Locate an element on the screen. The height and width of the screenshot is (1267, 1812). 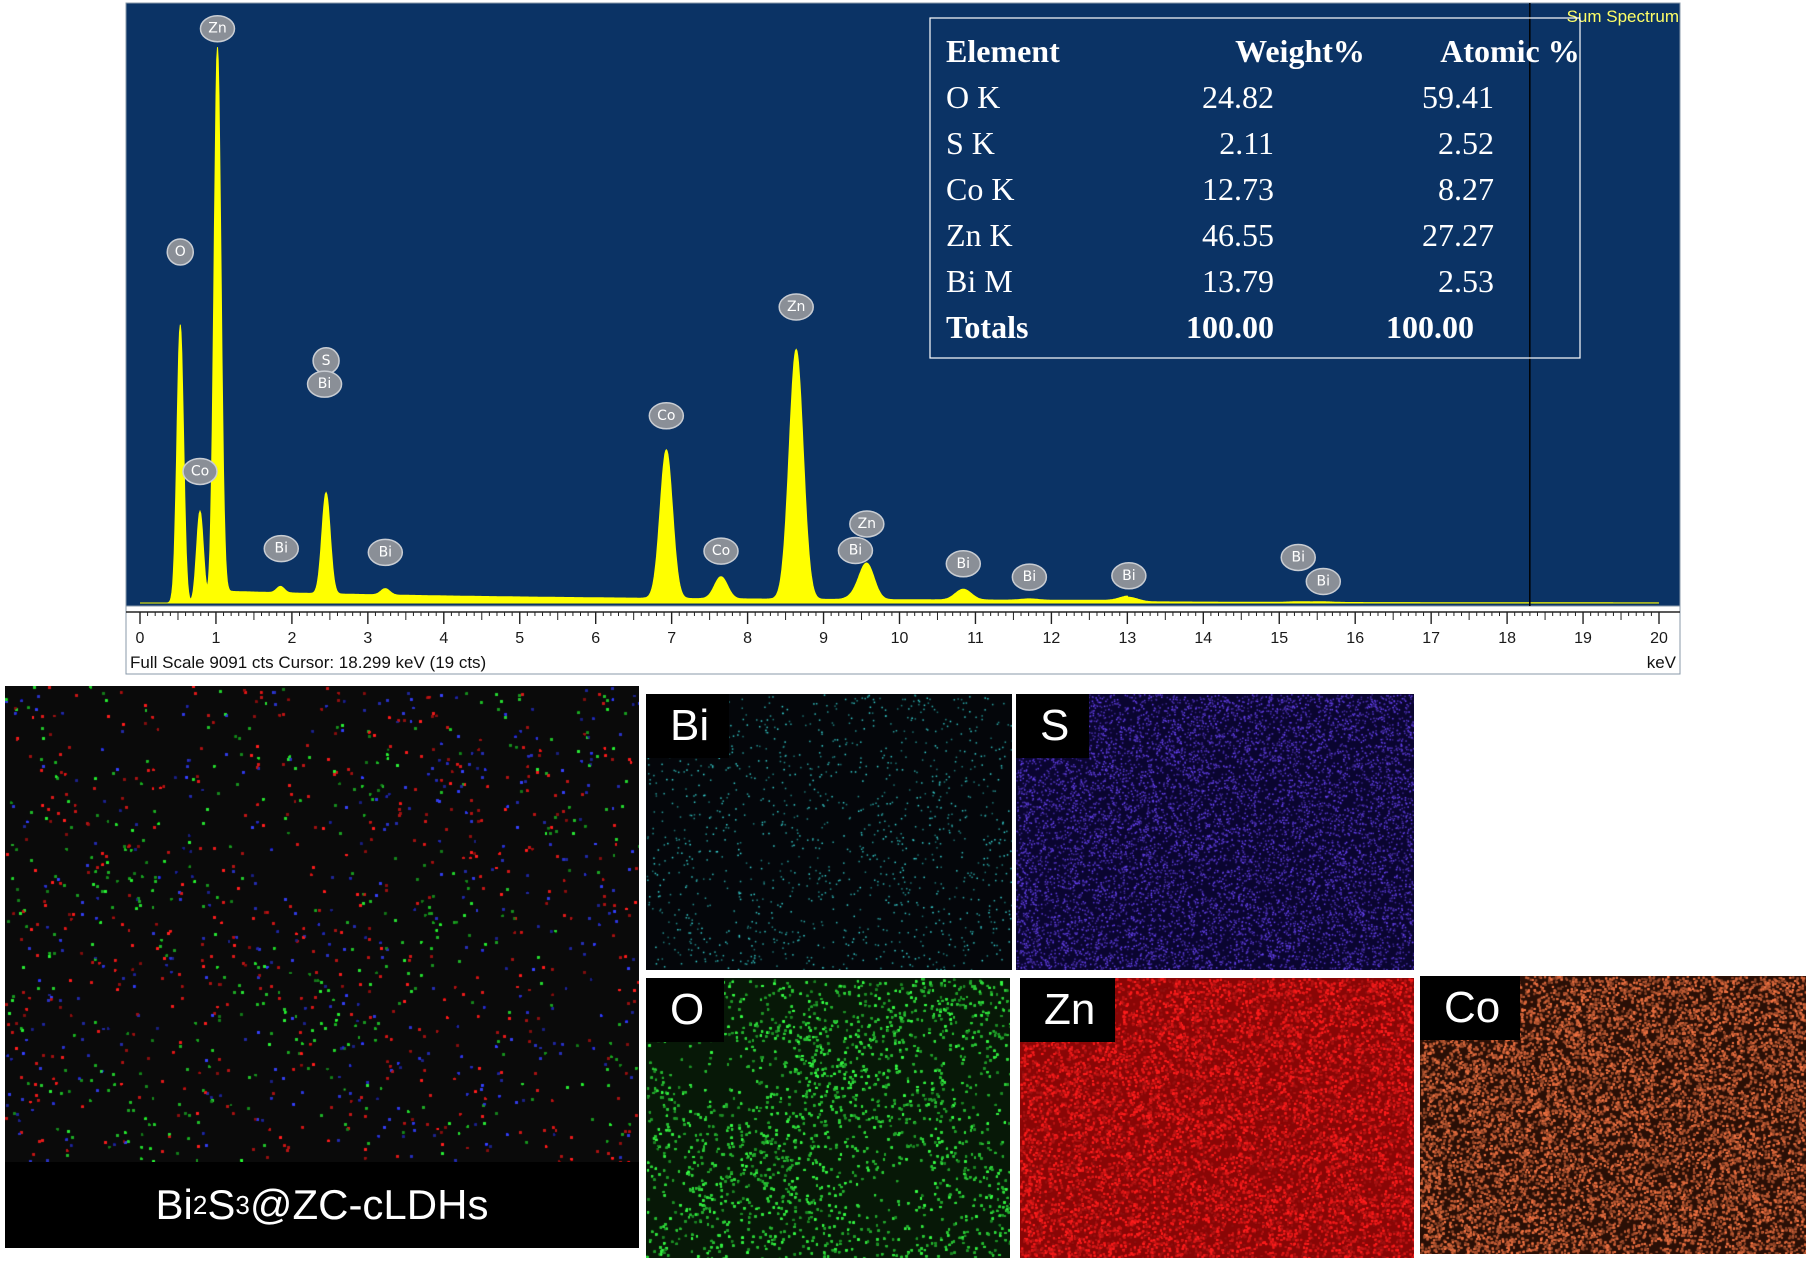
table-cell: Zn K is located at coordinates (979, 235).